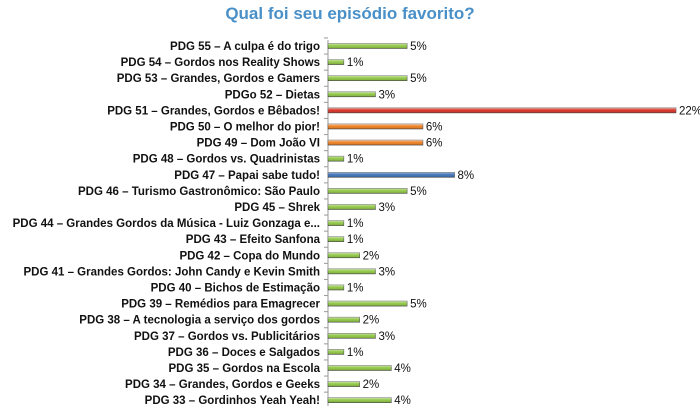 This screenshot has height=406, width=700. Describe the element at coordinates (244, 353) in the screenshot. I see `category-label: PDG 36 – Doces e Salgados` at that location.